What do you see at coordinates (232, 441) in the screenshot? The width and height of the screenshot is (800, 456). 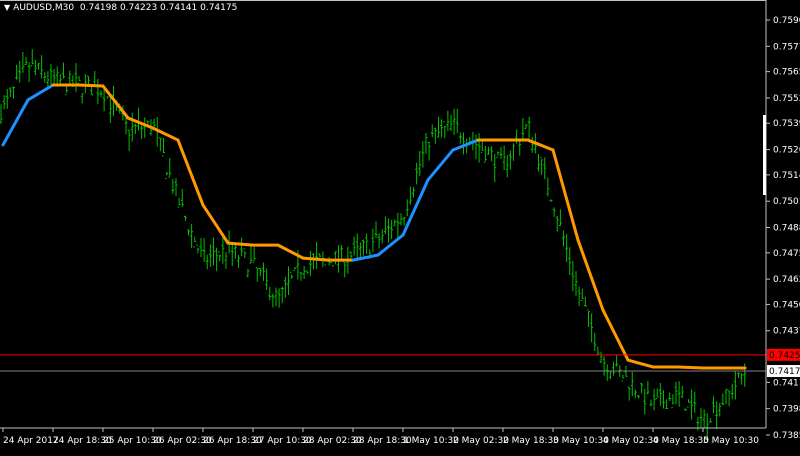 I see `x-tick-label: 26 Apr 18:30` at bounding box center [232, 441].